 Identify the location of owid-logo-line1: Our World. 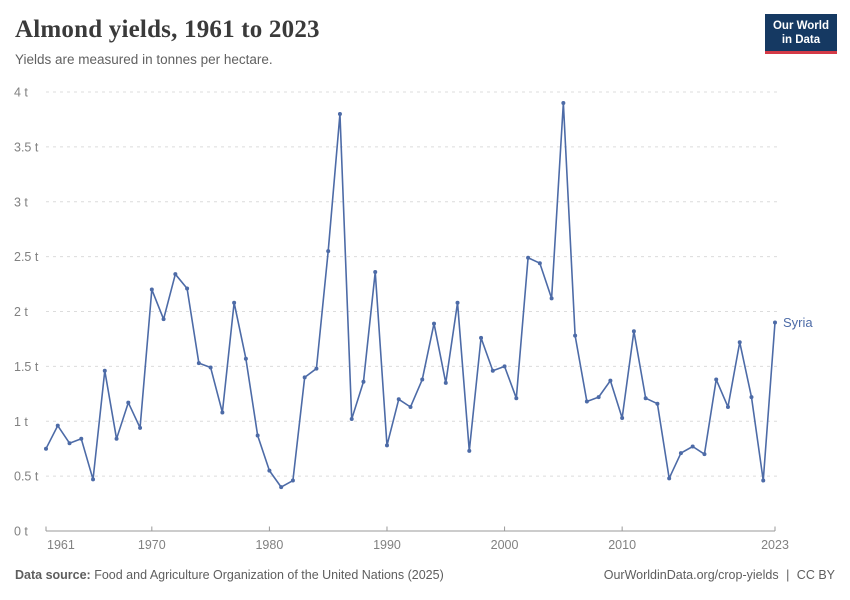
(800, 26).